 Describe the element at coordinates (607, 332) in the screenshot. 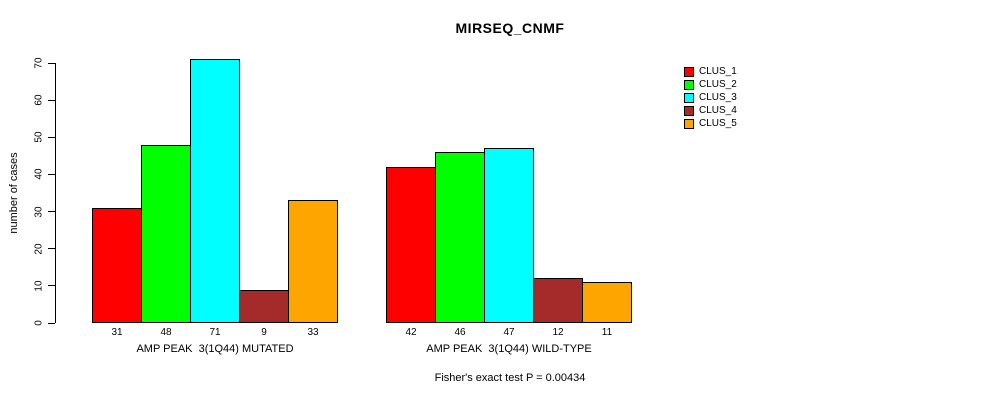

I see `bar-value-label: 11` at that location.